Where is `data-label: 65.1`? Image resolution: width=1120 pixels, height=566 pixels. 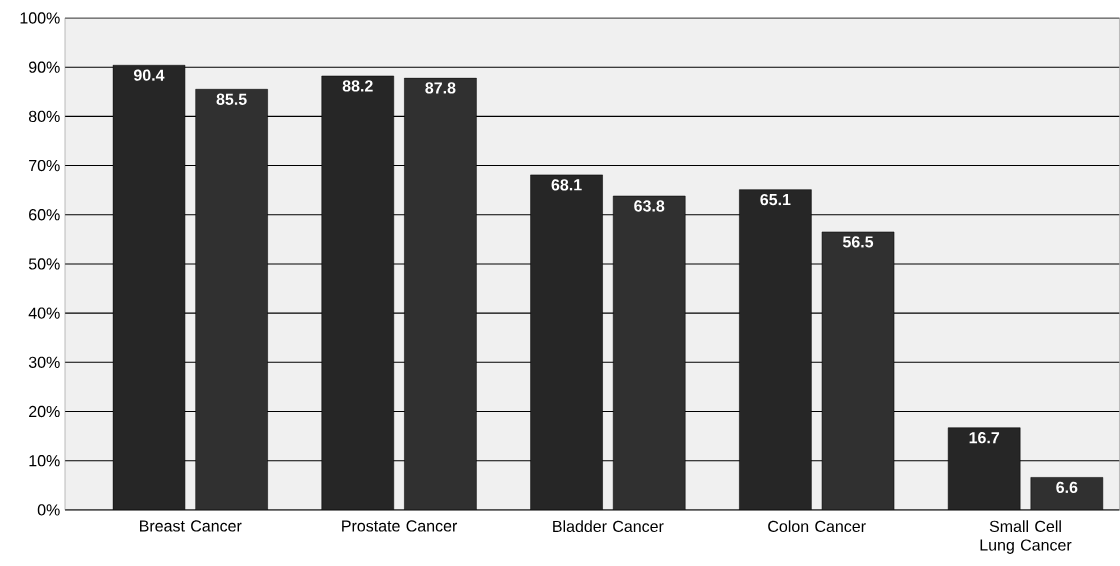 data-label: 65.1 is located at coordinates (775, 199).